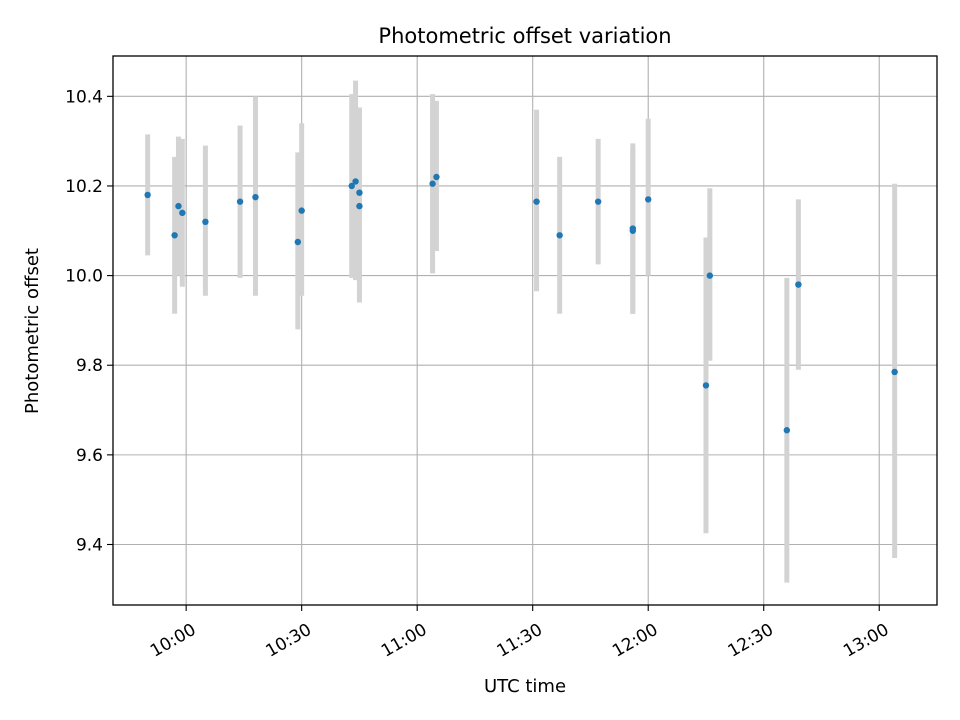 Image resolution: width=960 pixels, height=720 pixels. Describe the element at coordinates (84, 277) in the screenshot. I see `y-tick-label: 10.0` at that location.